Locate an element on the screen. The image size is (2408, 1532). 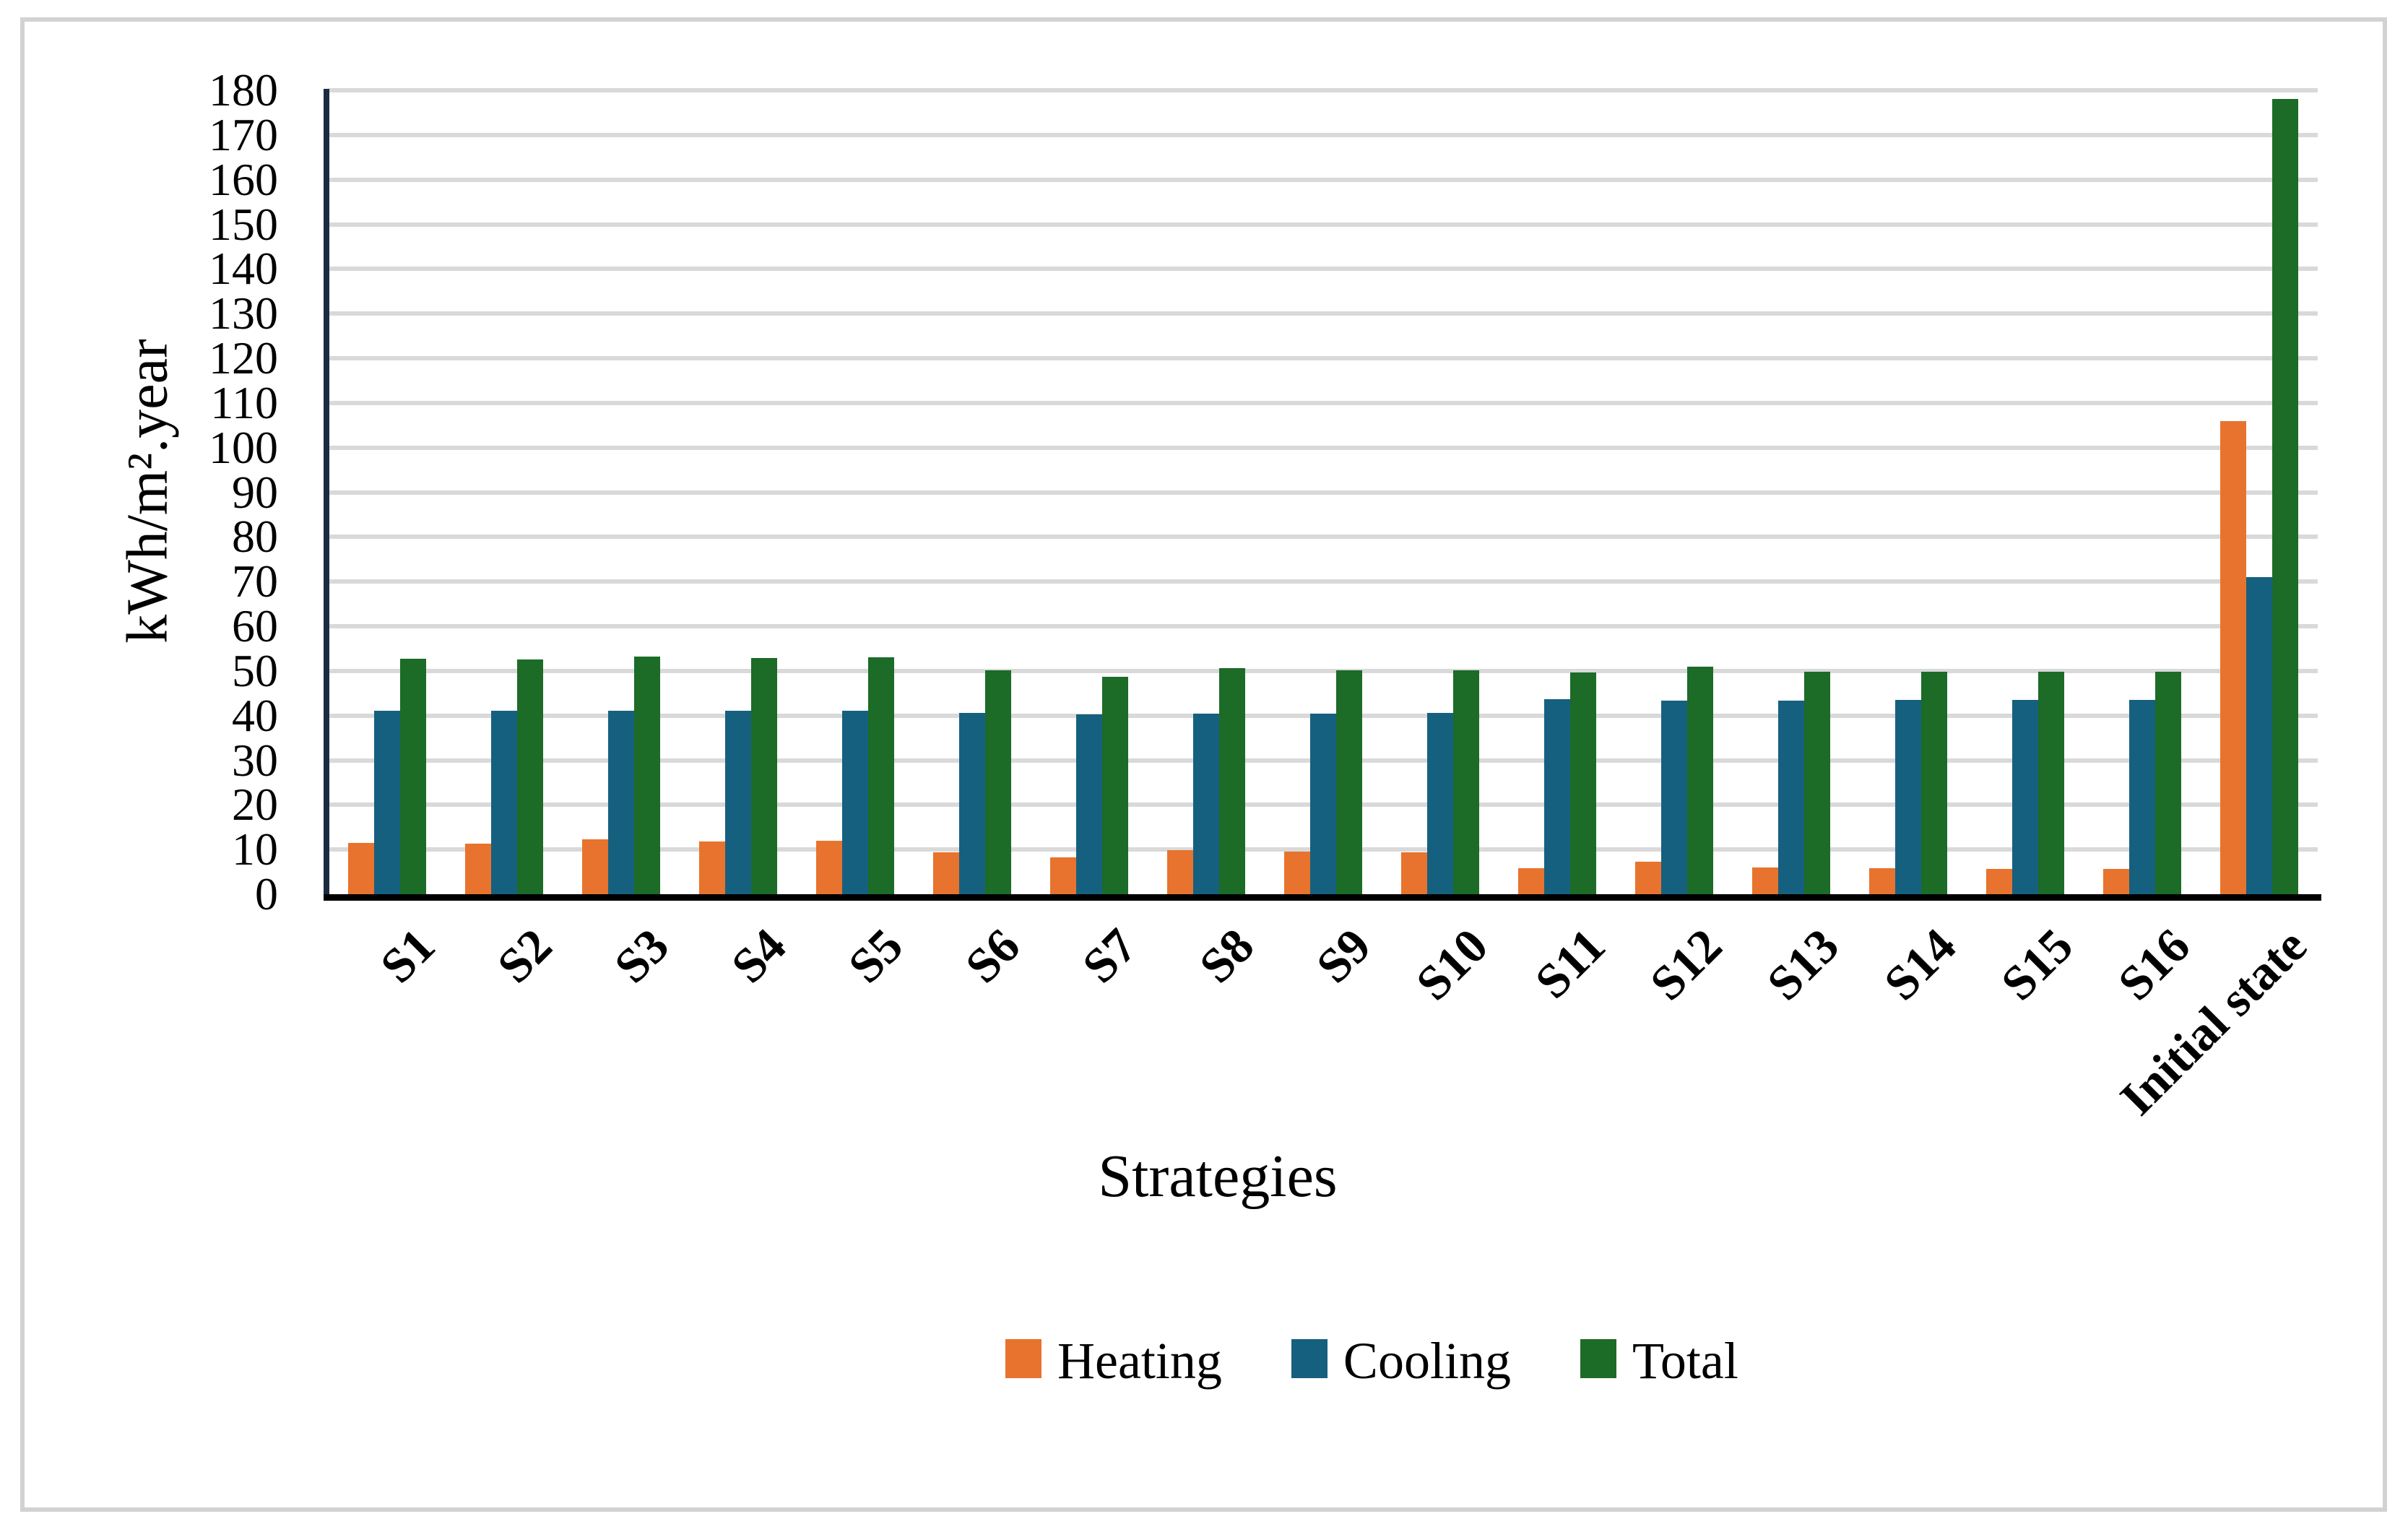
bar-heating-s8 is located at coordinates (1180, 872).